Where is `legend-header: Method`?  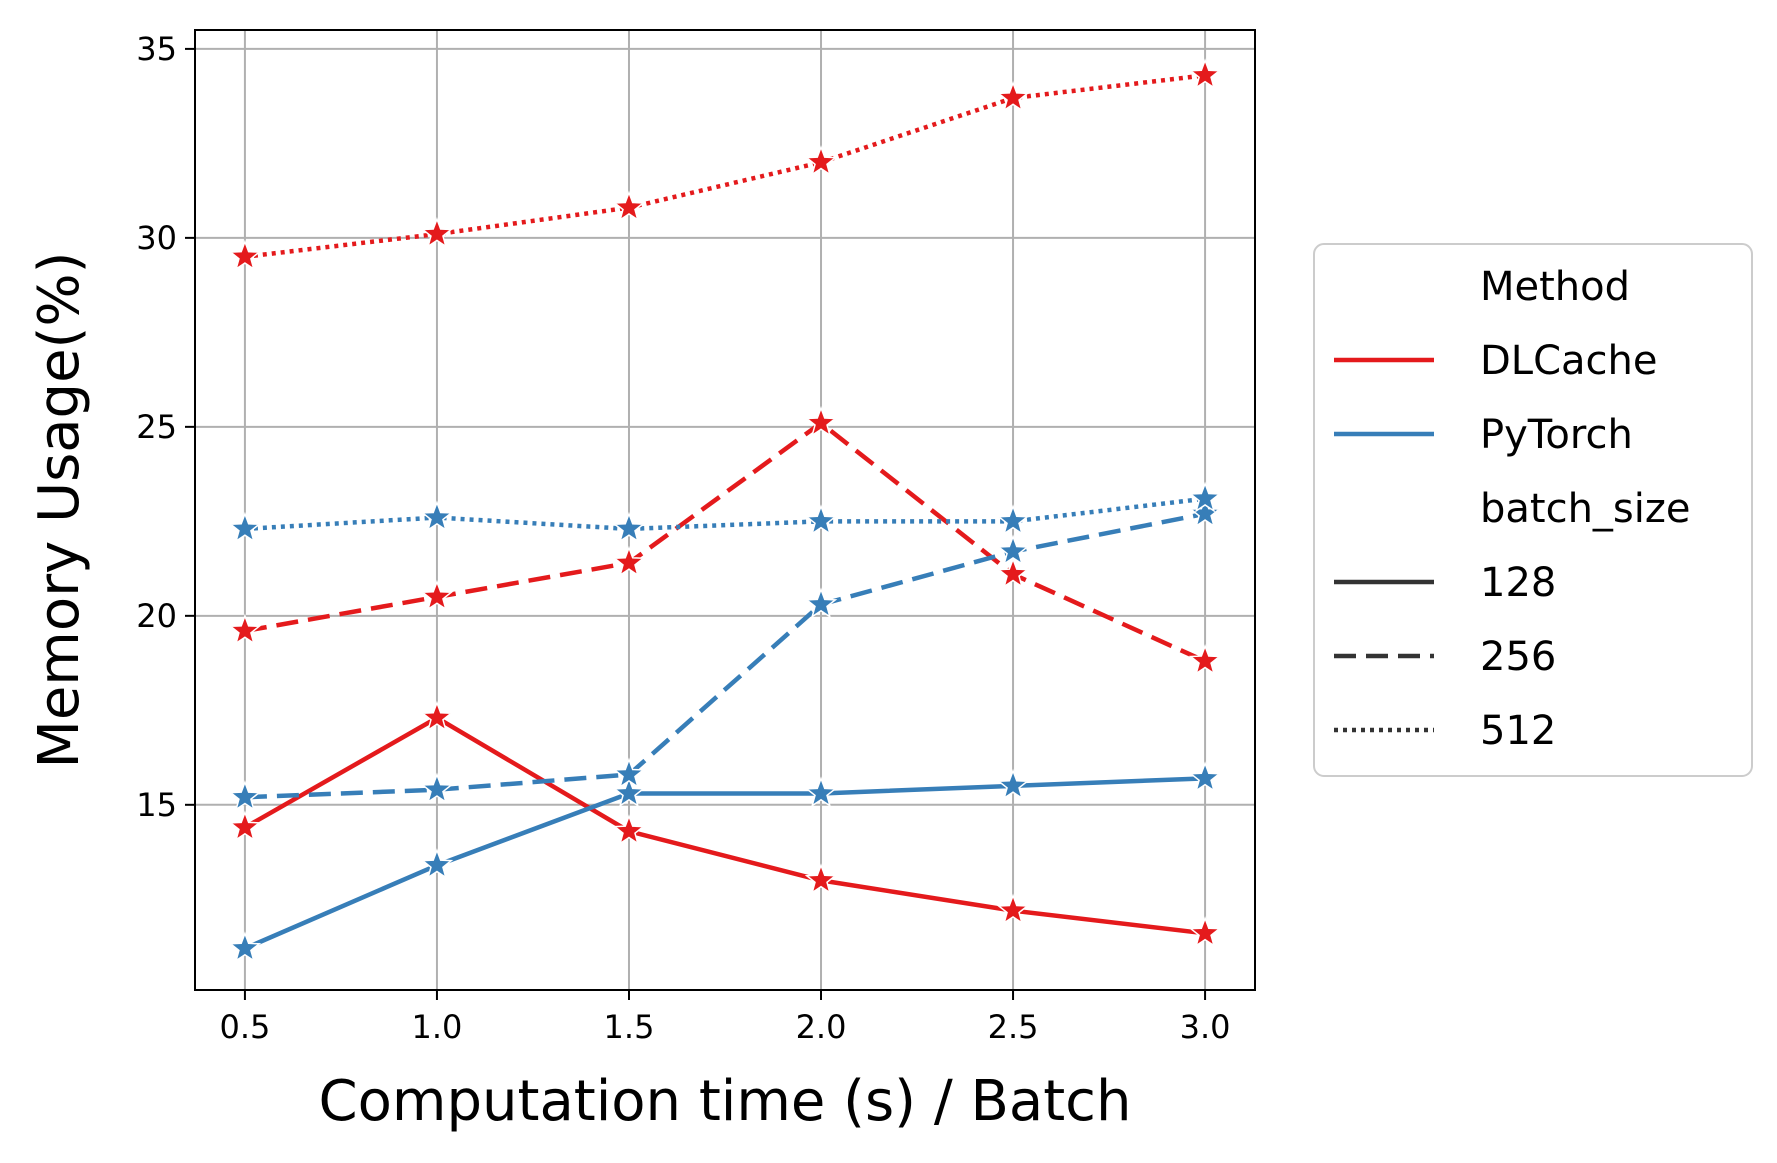 legend-header: Method is located at coordinates (1555, 287).